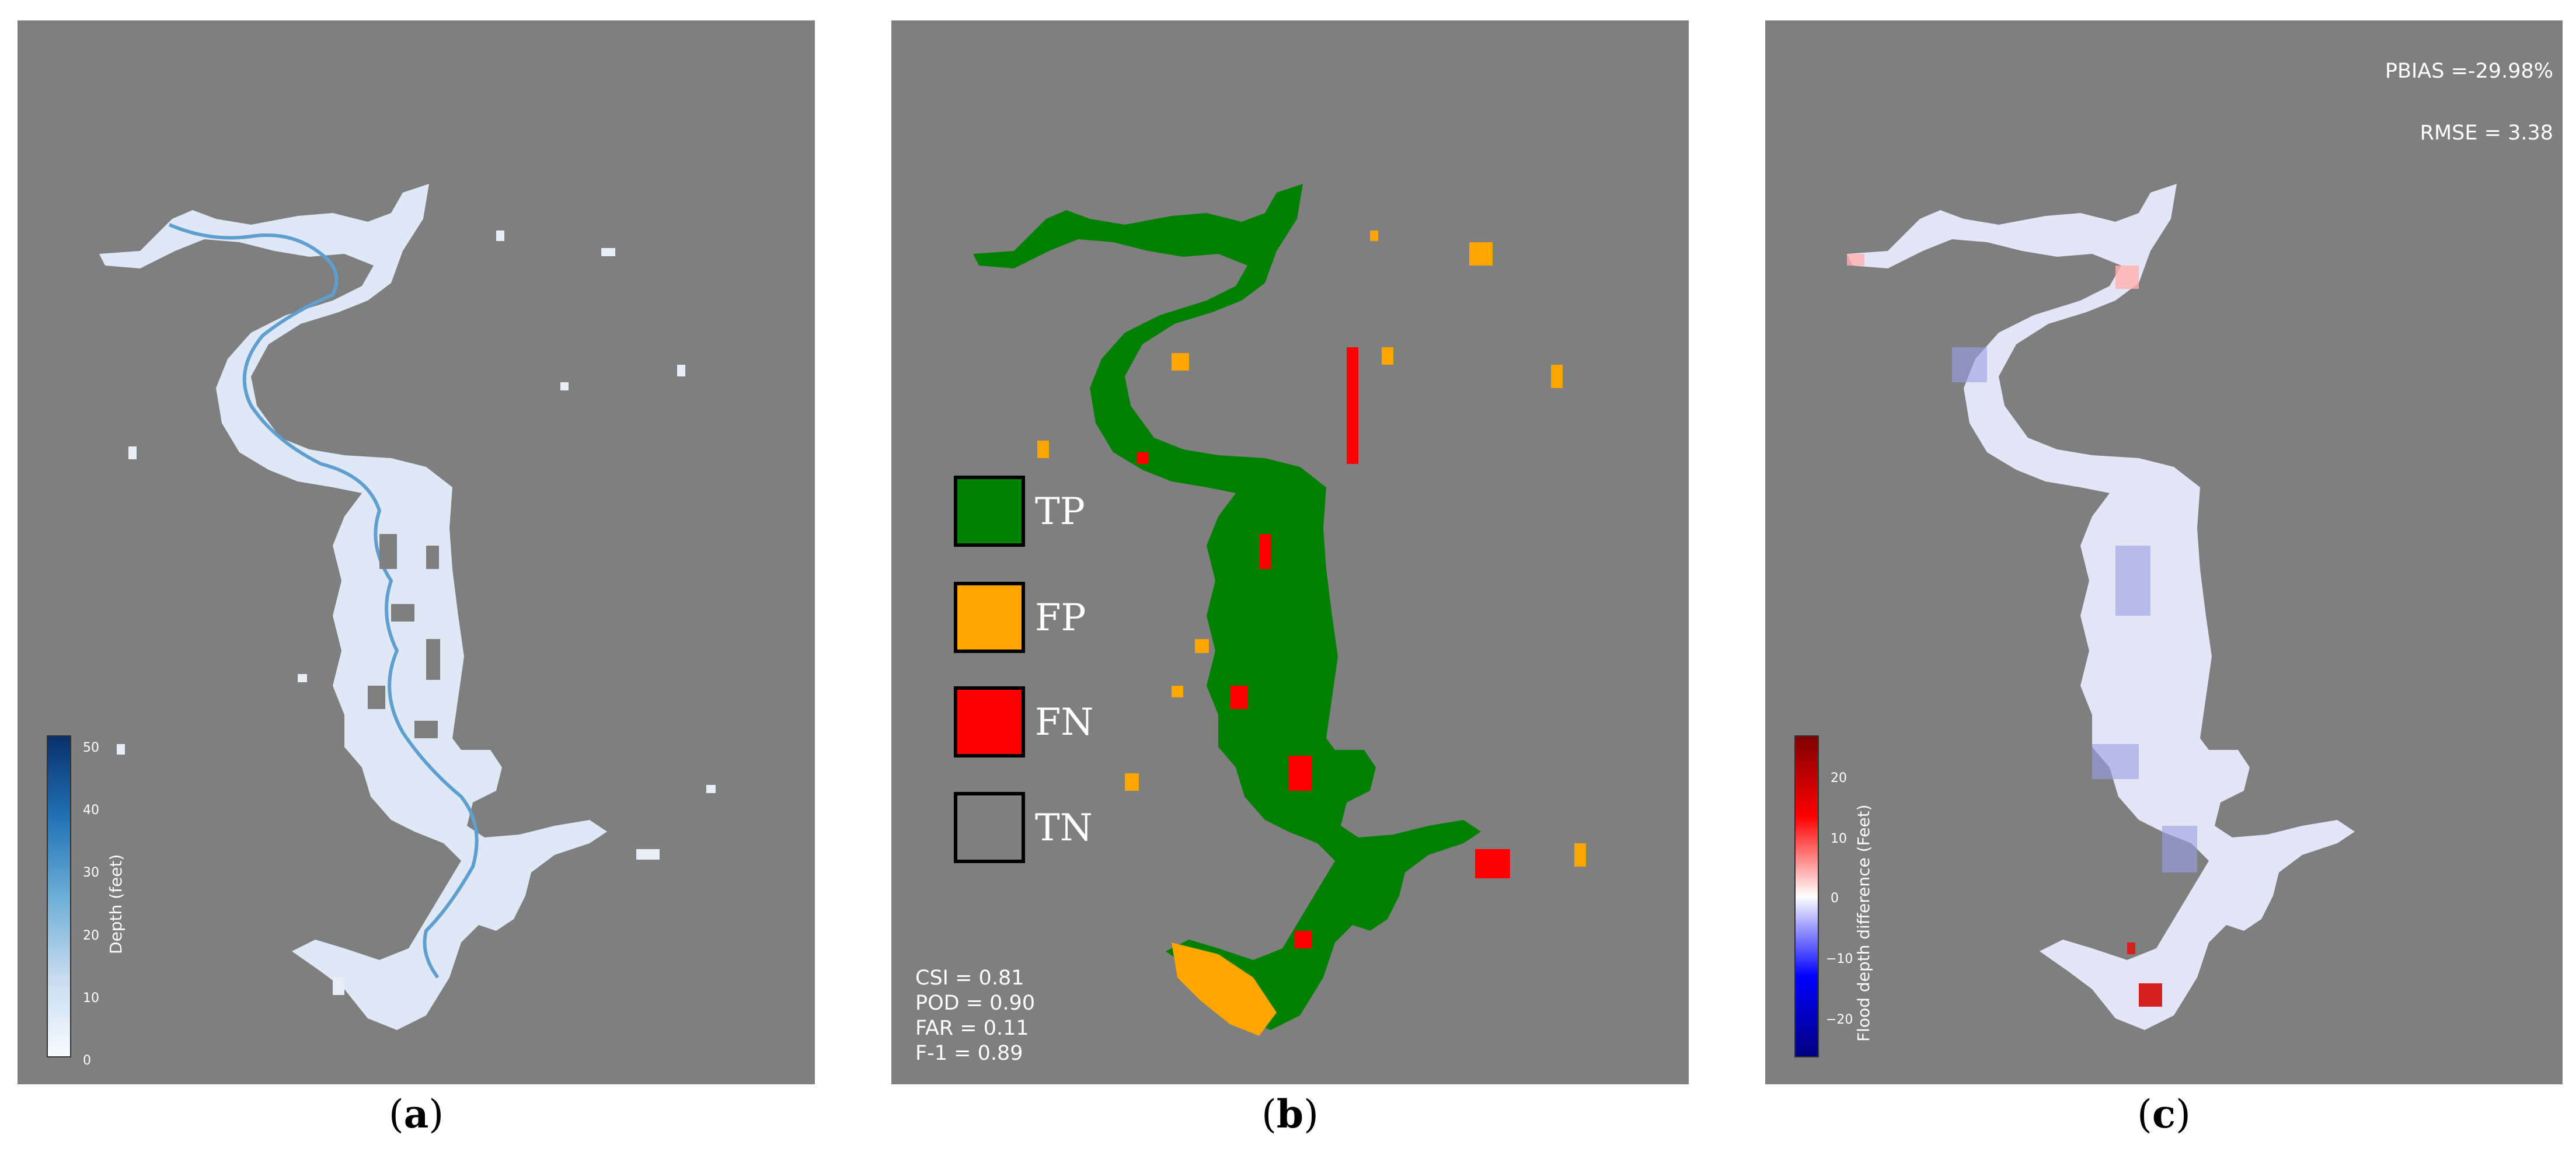  Describe the element at coordinates (989, 721) in the screenshot. I see `legend-swatch-fn` at that location.